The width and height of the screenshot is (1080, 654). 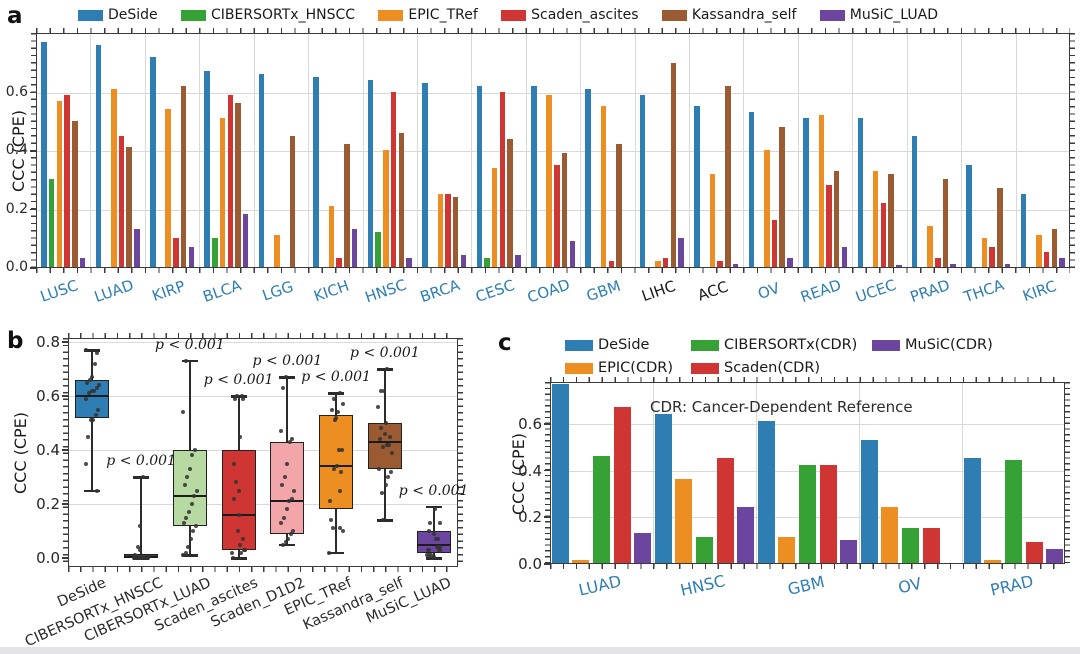 What do you see at coordinates (931, 545) in the screenshot?
I see `bar-OV-Scaden(CDR)` at bounding box center [931, 545].